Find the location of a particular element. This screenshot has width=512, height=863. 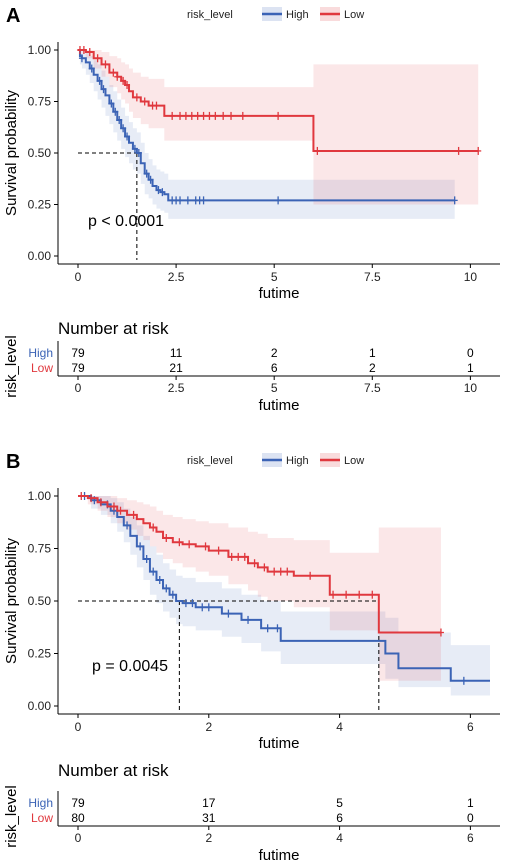

risk-x-tick-label: 5 is located at coordinates (274, 388).